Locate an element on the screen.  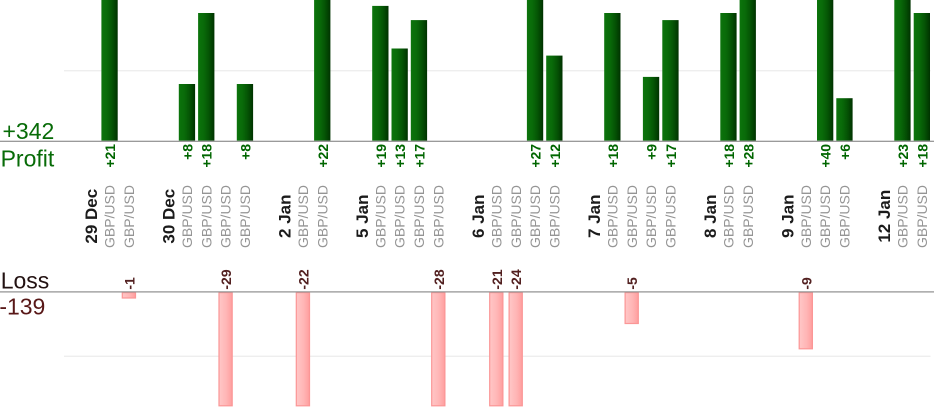
svg-text: -1 is located at coordinates (129, 283).